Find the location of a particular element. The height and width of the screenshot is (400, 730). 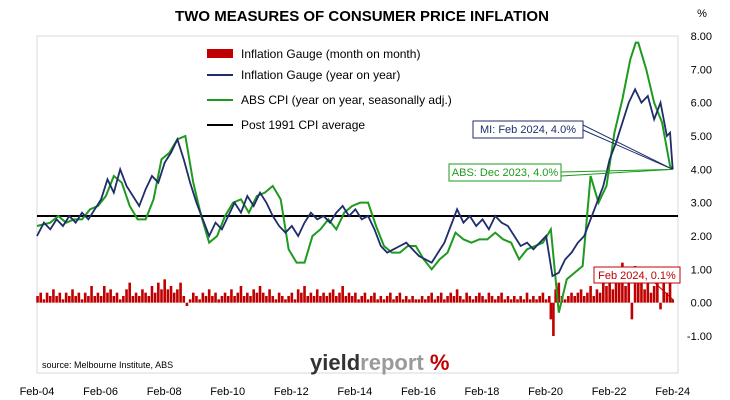

y-tick-label: -1.00 is located at coordinates (699, 337).